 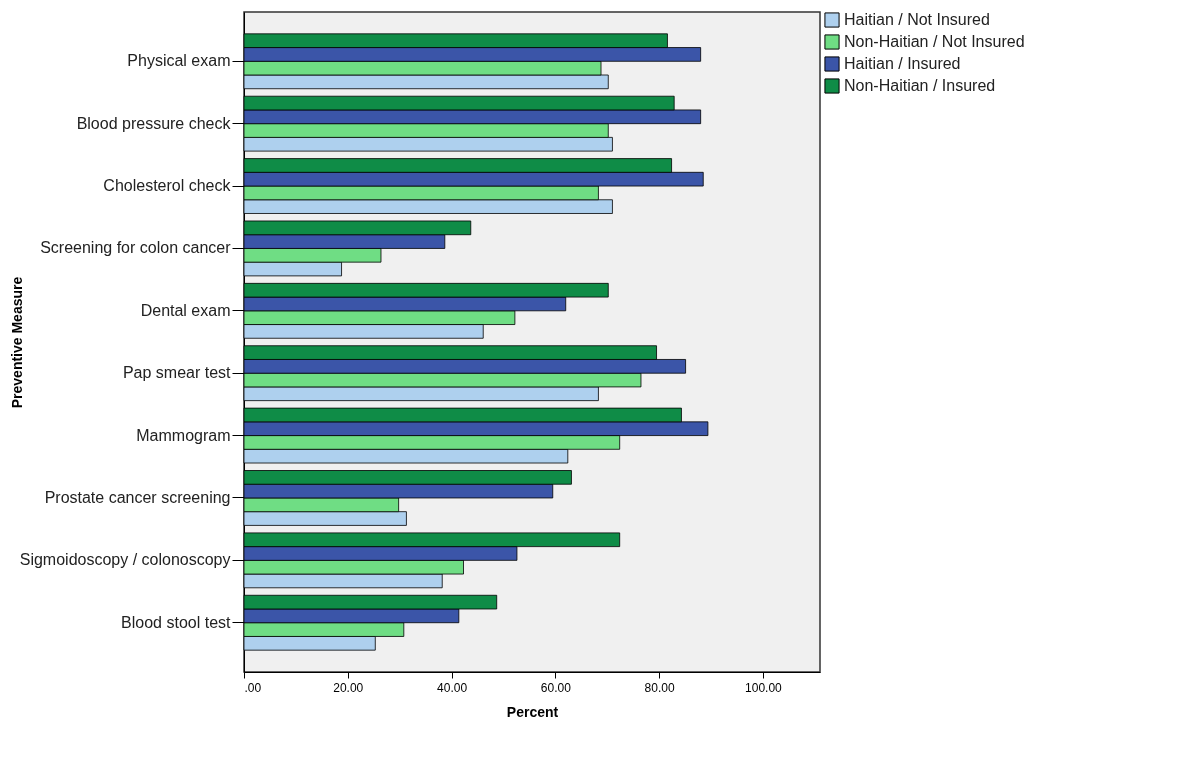 I want to click on legend-label: Non-Haitian / Not Insured, so click(x=934, y=41).